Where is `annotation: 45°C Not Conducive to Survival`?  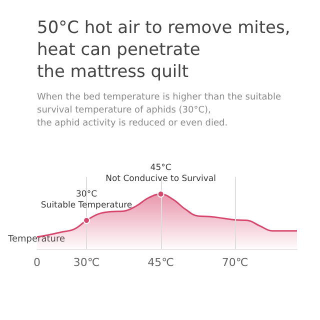 annotation: 45°C Not Conducive to Survival is located at coordinates (161, 173).